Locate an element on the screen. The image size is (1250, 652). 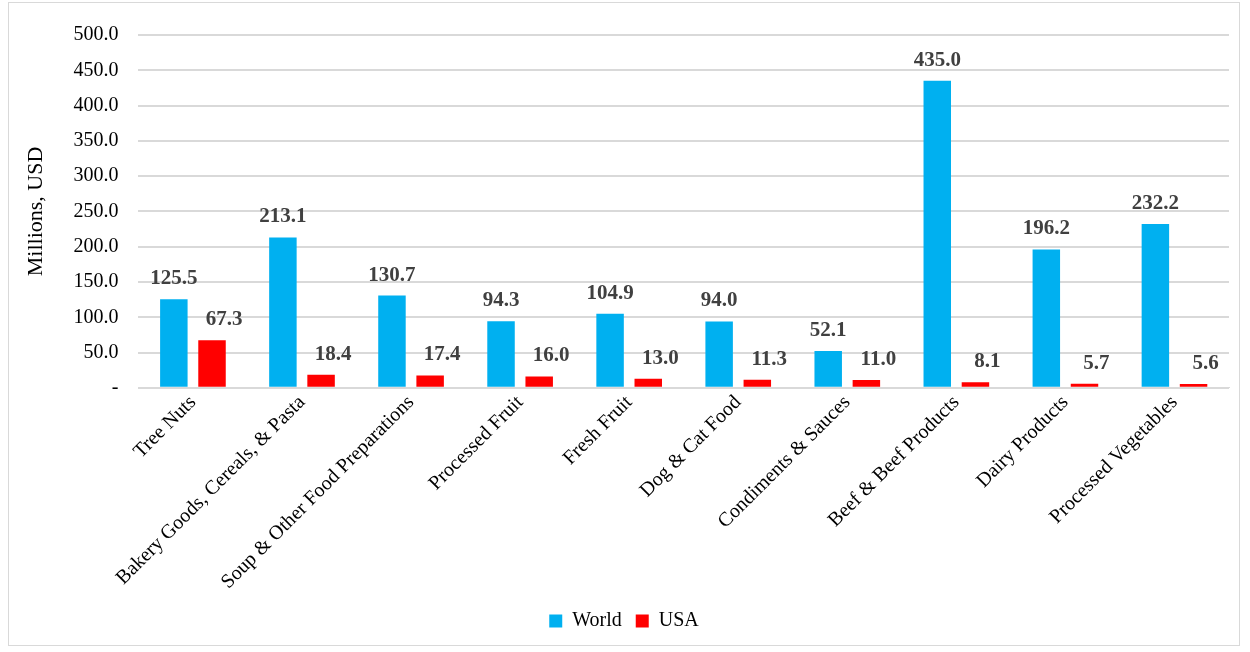
data-label: 125.5 is located at coordinates (174, 277).